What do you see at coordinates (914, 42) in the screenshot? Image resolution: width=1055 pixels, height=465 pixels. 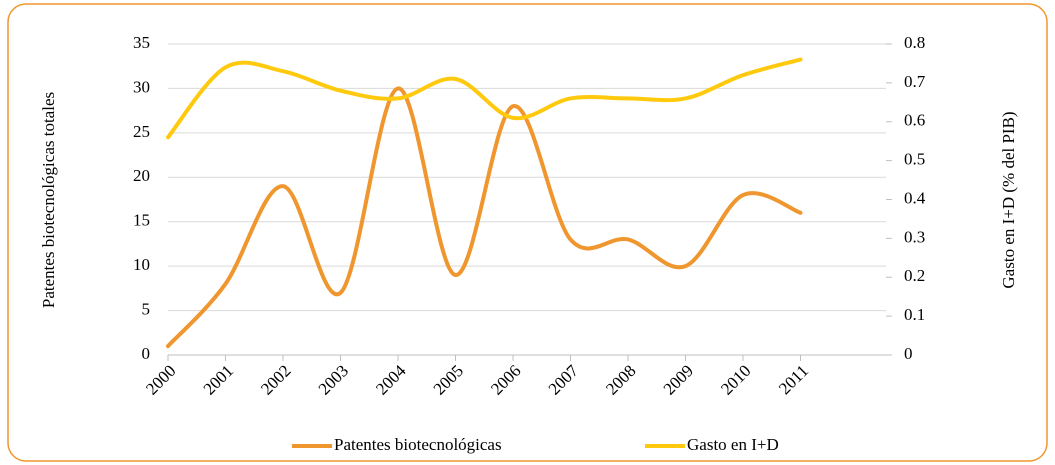 I see `y2-tick-label: 0.8` at bounding box center [914, 42].